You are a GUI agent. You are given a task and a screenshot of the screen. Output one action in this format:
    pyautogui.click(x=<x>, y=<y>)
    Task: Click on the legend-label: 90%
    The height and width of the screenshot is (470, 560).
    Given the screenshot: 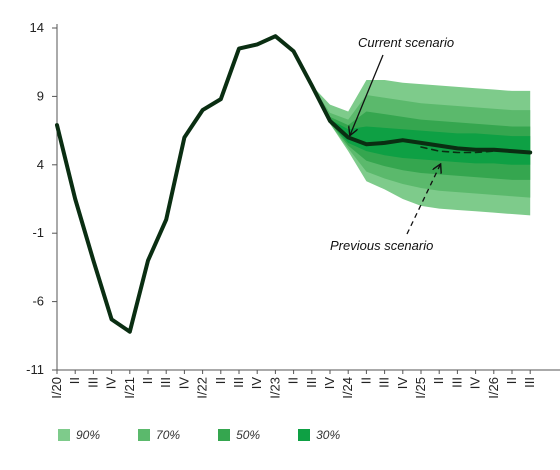 What is the action you would take?
    pyautogui.click(x=88, y=435)
    